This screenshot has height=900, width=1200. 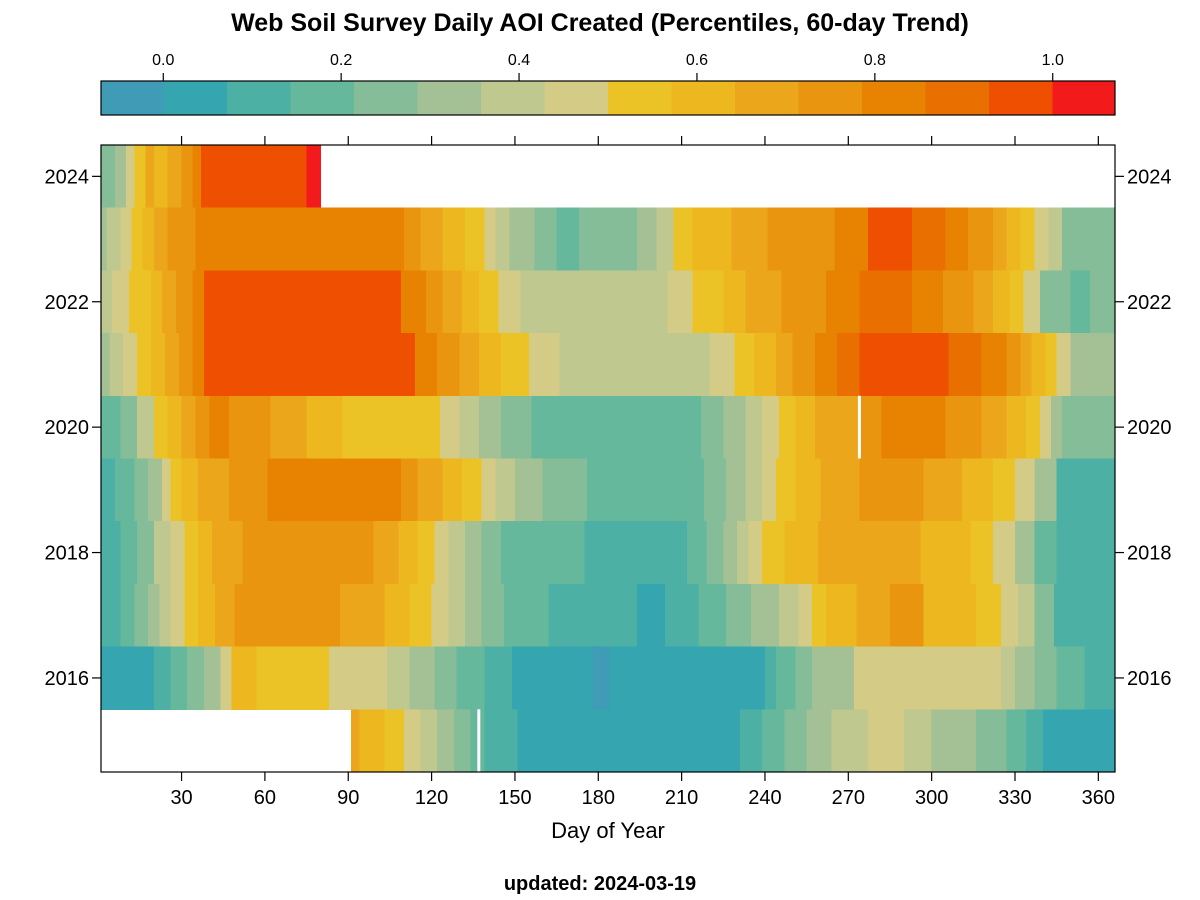 I want to click on x-tick-label: 240, so click(x=764, y=798).